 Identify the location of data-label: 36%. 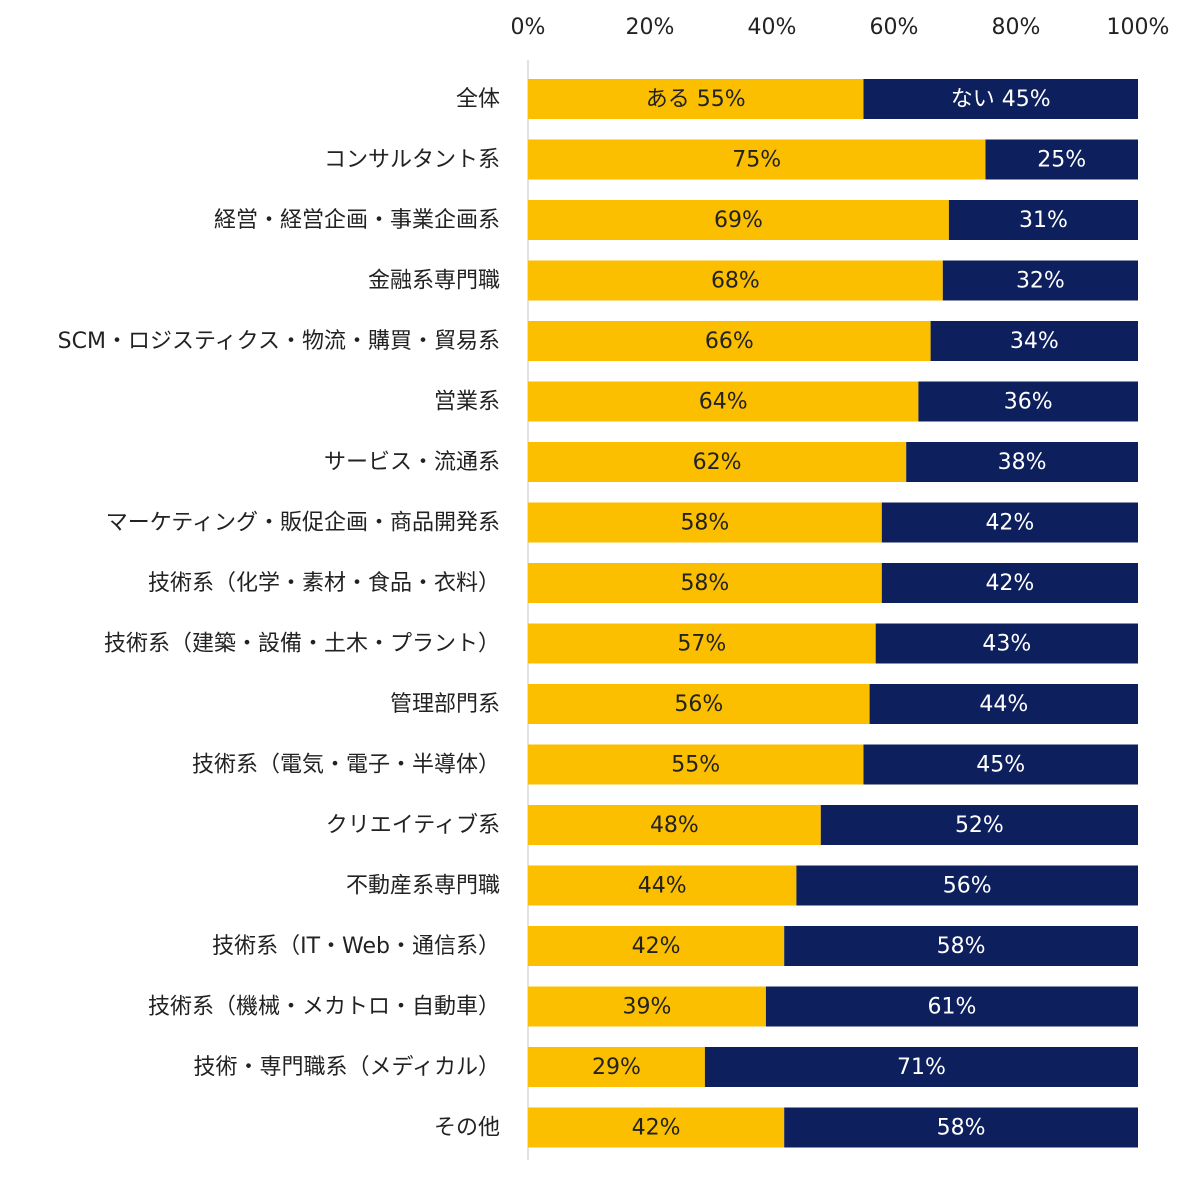
(1028, 402).